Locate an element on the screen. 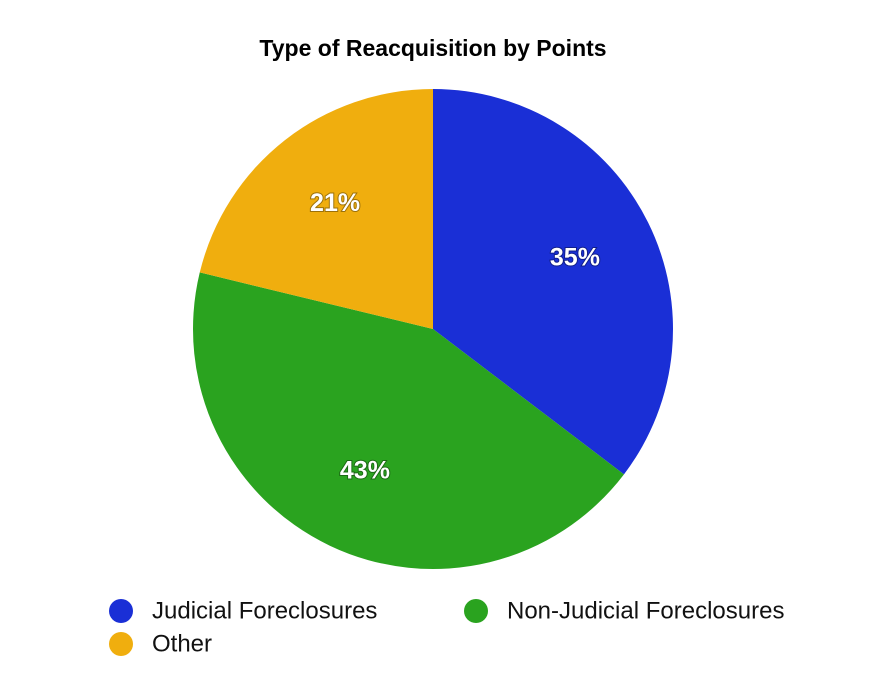 This screenshot has width=874, height=695. pie-slice is located at coordinates (316, 209).